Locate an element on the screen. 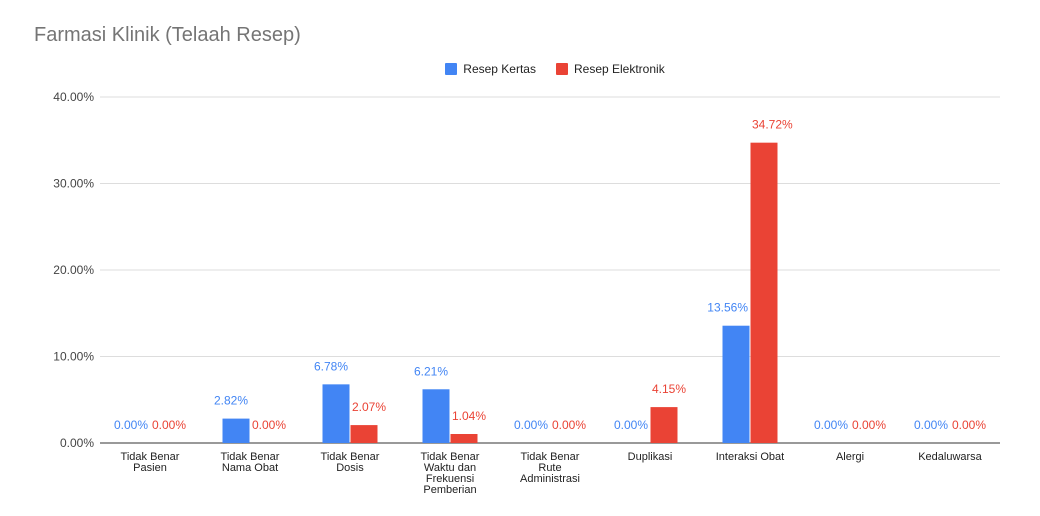  data-label: 6.78% is located at coordinates (331, 366).